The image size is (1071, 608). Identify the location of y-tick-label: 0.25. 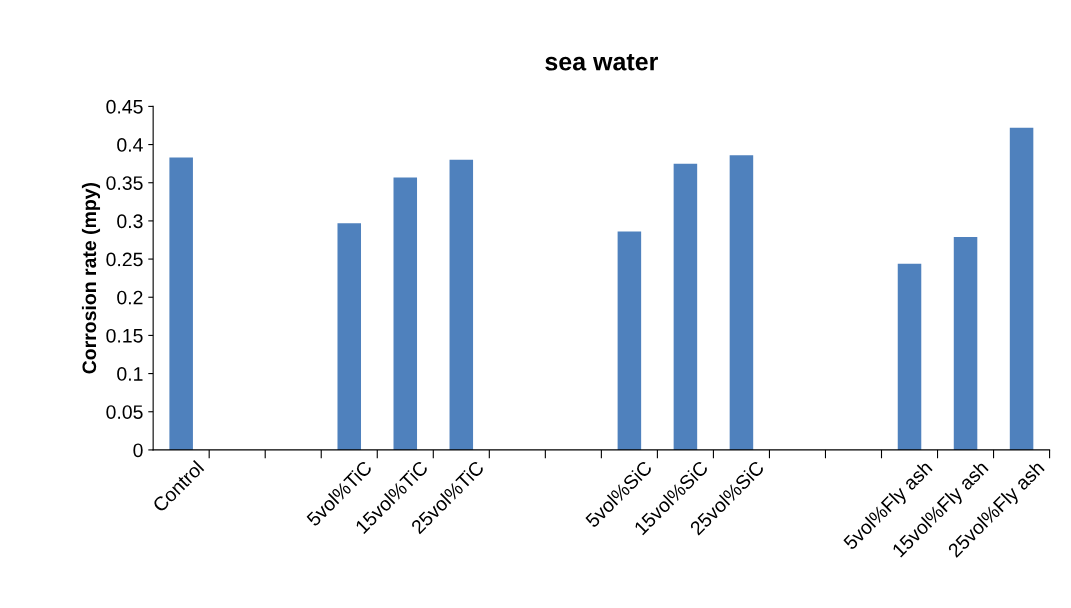
(124, 259).